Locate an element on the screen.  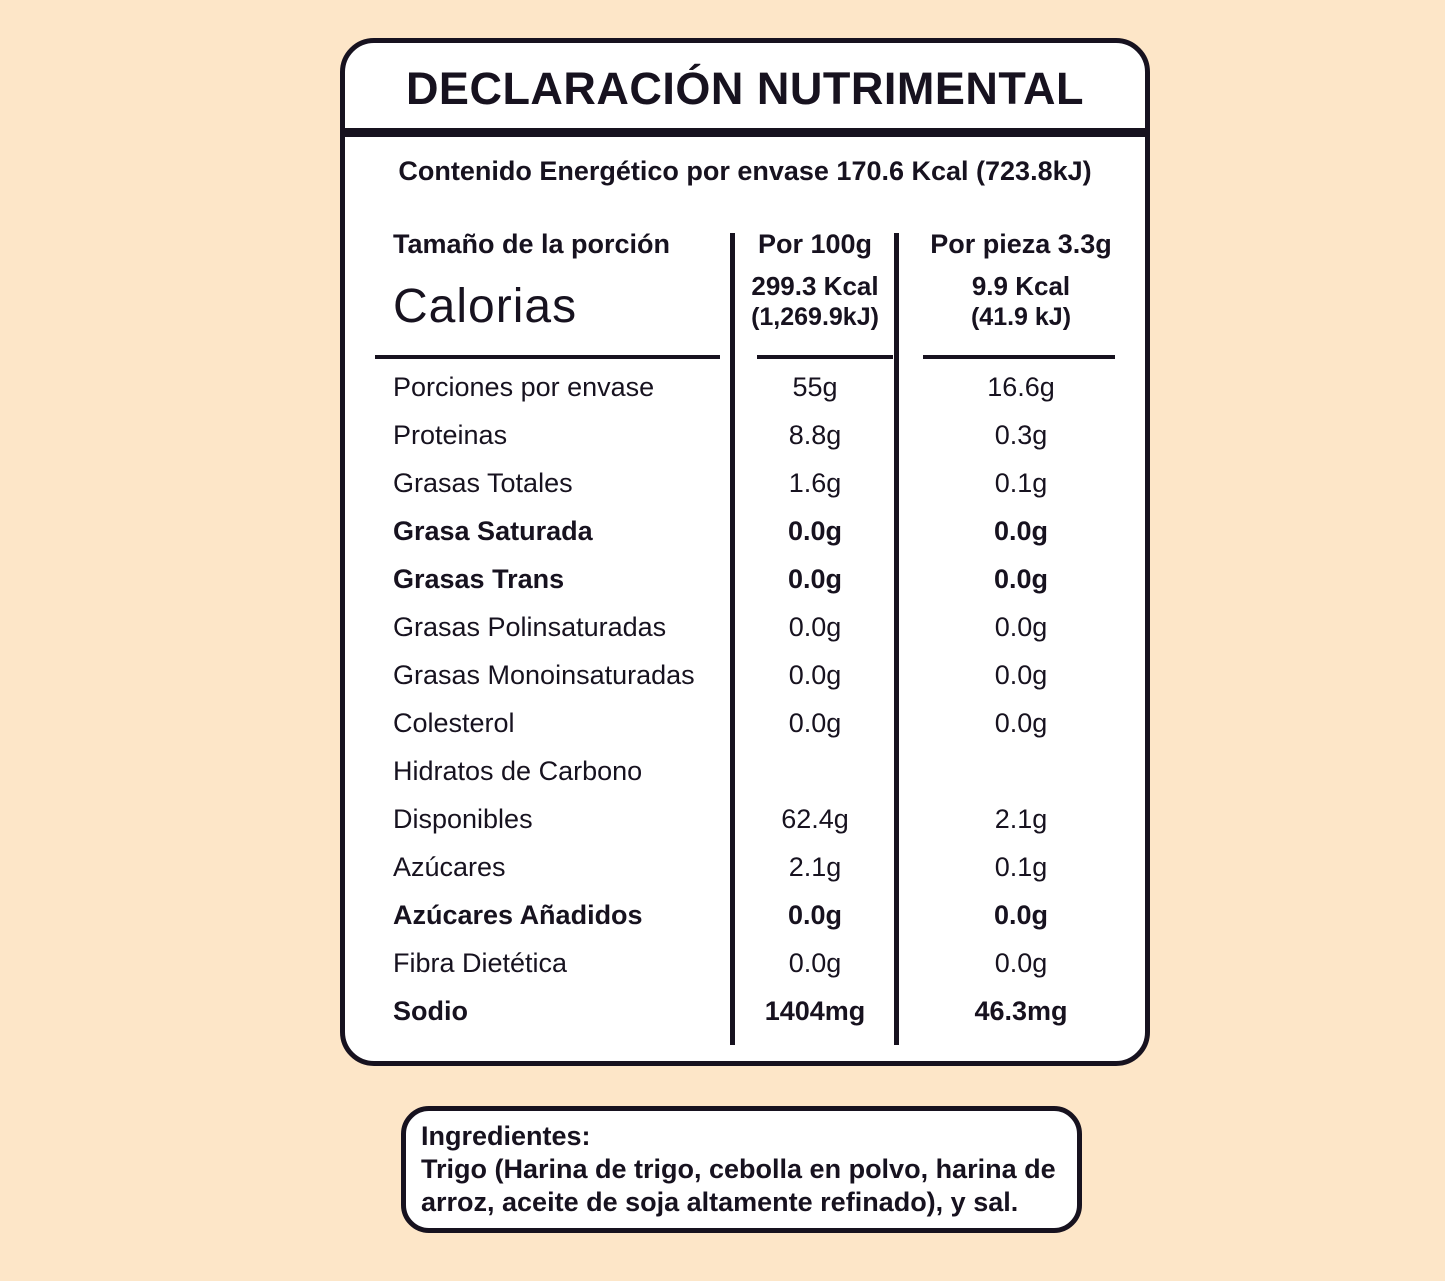
table-row-disponibles: Disponibles 62.4g 2.1g is located at coordinates (745, 819).